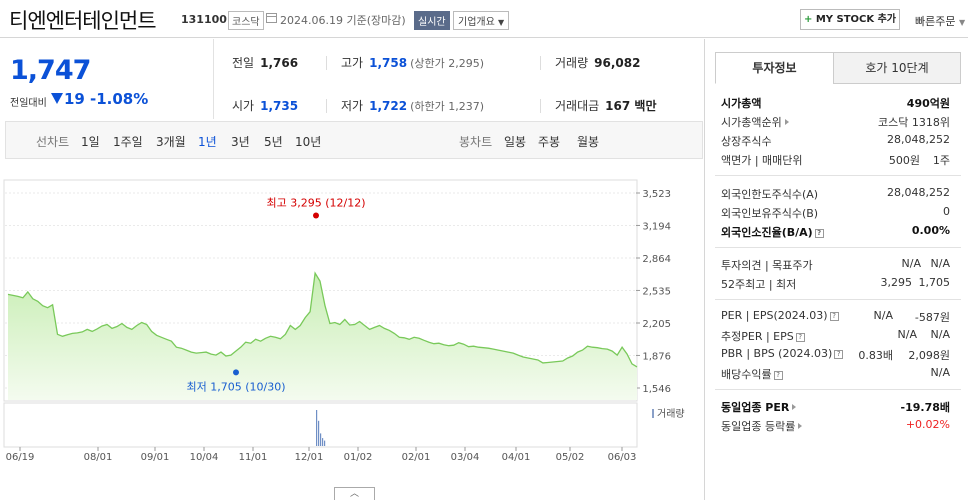  Describe the element at coordinates (897, 68) in the screenshot. I see `tab-quote-10: 호가 10단계` at that location.